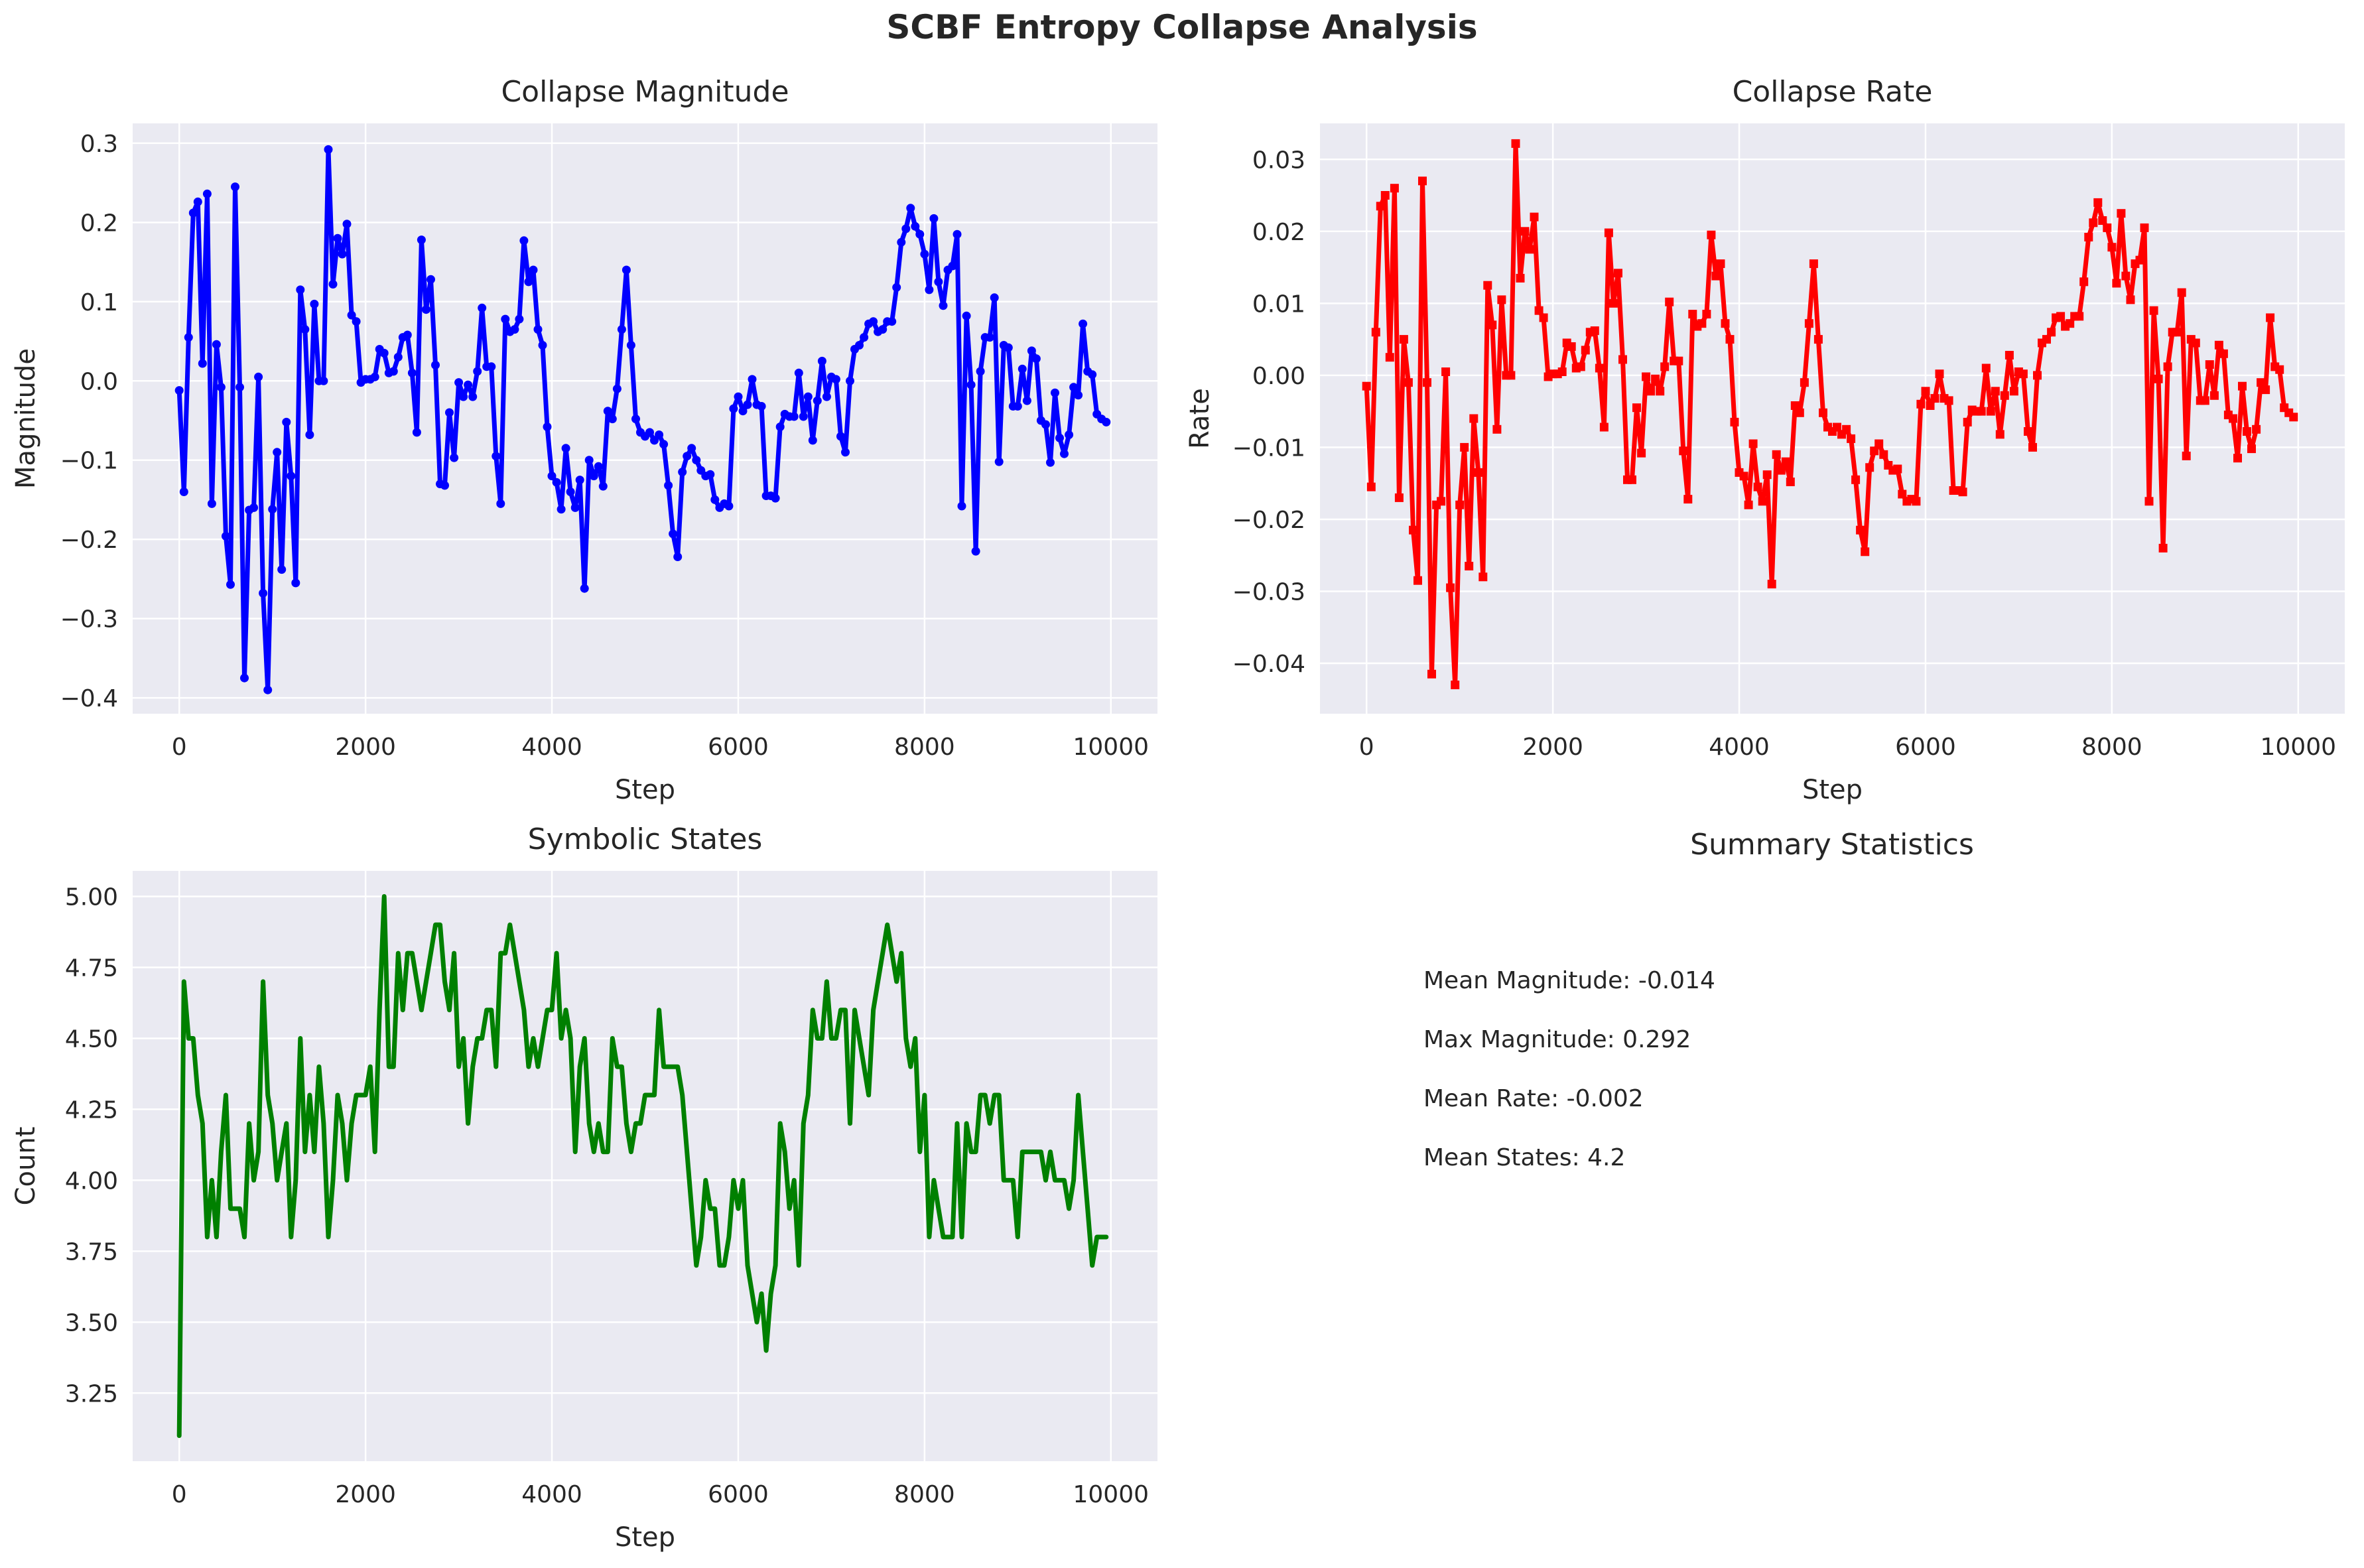 This screenshot has height=1568, width=2364. What do you see at coordinates (1739, 748) in the screenshot?
I see `rate-x-tick-label: 4000` at bounding box center [1739, 748].